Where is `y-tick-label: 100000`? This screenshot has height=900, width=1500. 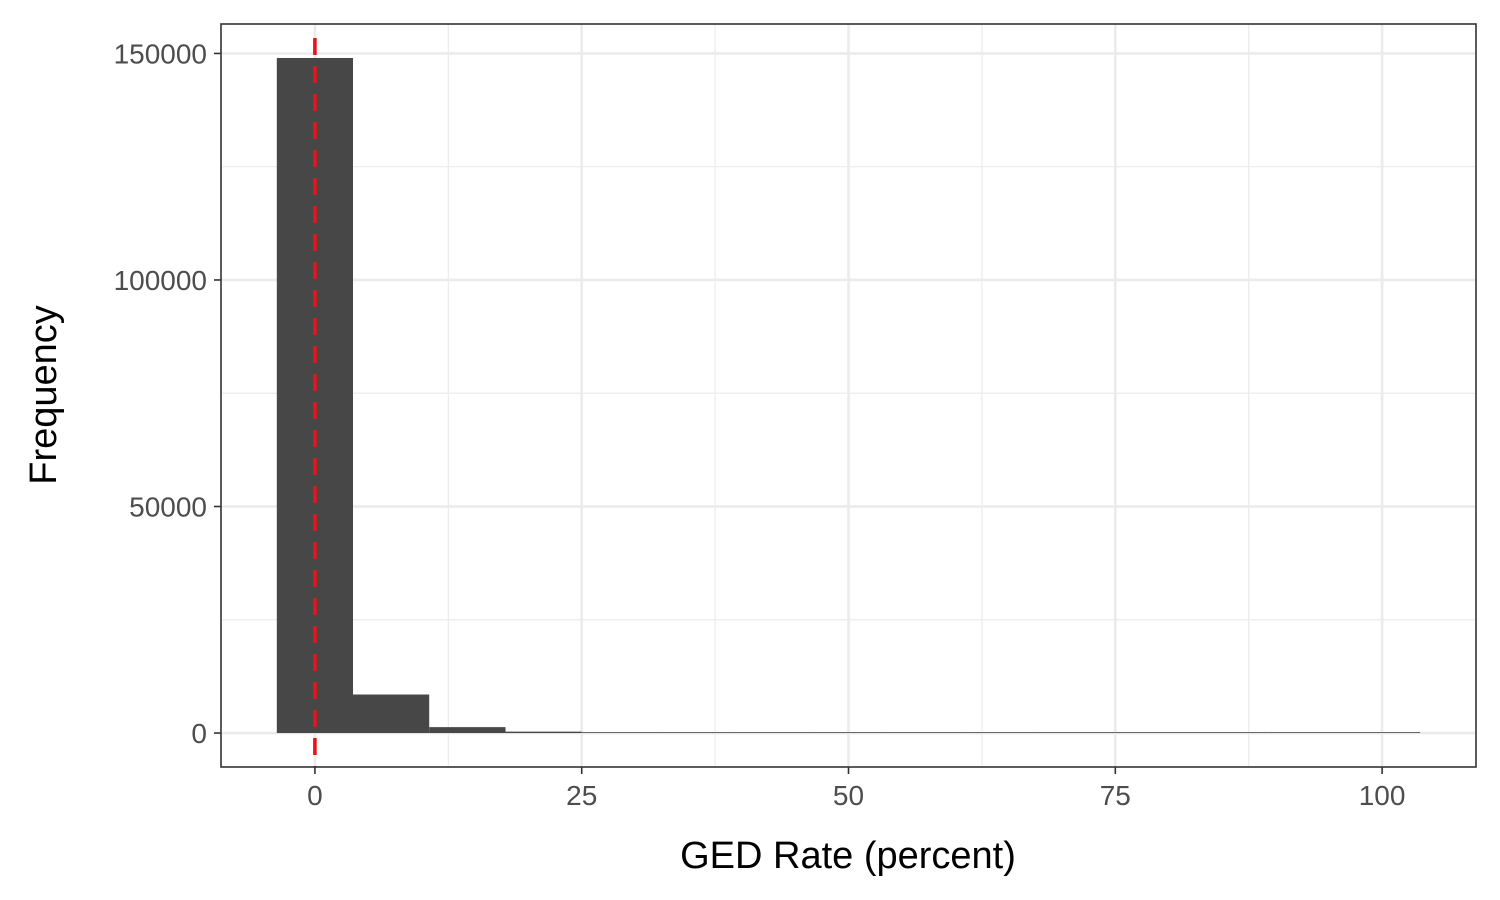
y-tick-label: 100000 is located at coordinates (160, 280).